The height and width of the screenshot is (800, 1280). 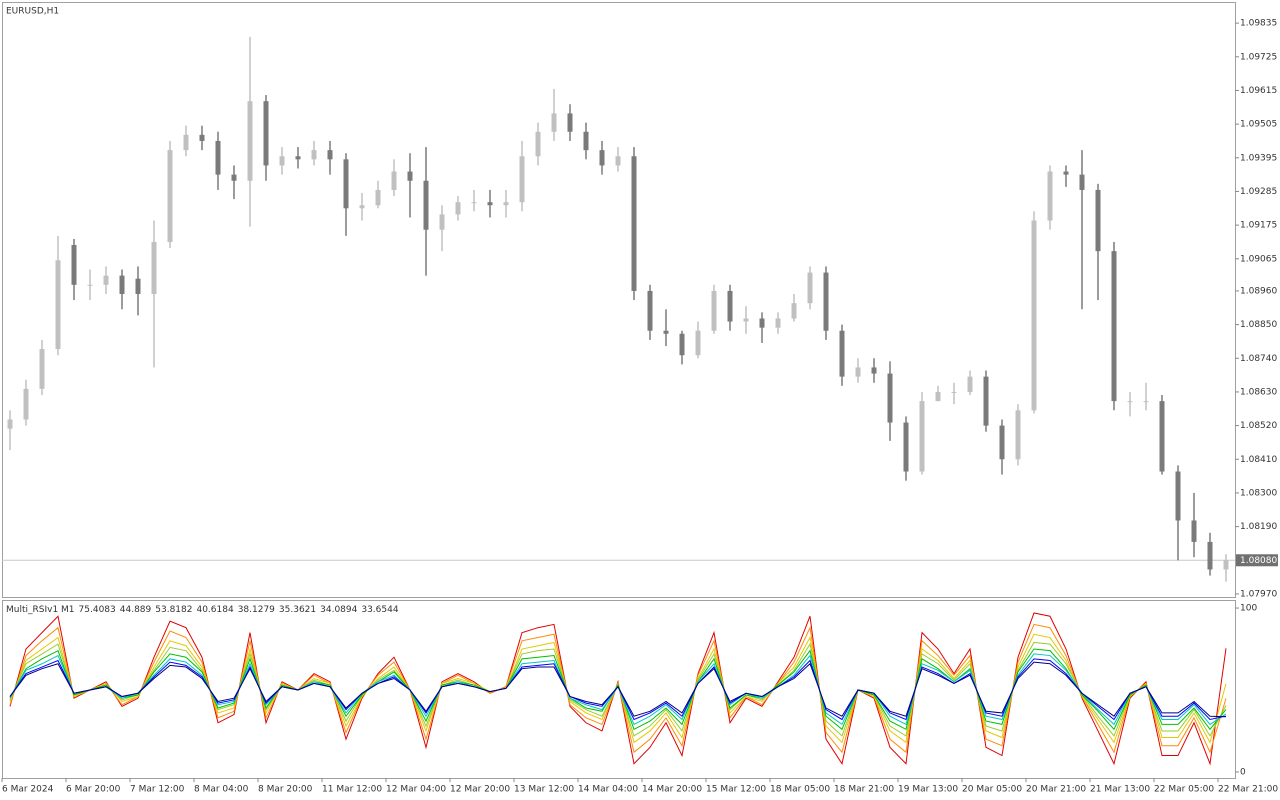 What do you see at coordinates (1258, 158) in the screenshot?
I see `y-tick-label: 1.09395` at bounding box center [1258, 158].